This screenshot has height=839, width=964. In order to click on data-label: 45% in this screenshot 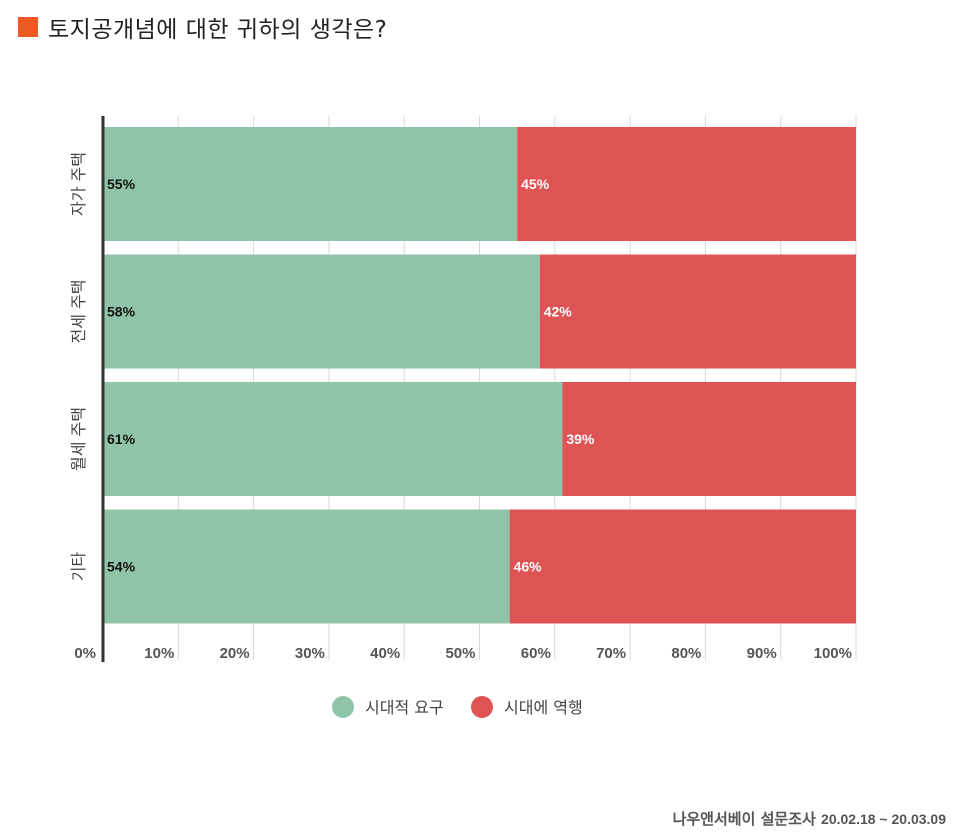, I will do `click(535, 184)`.